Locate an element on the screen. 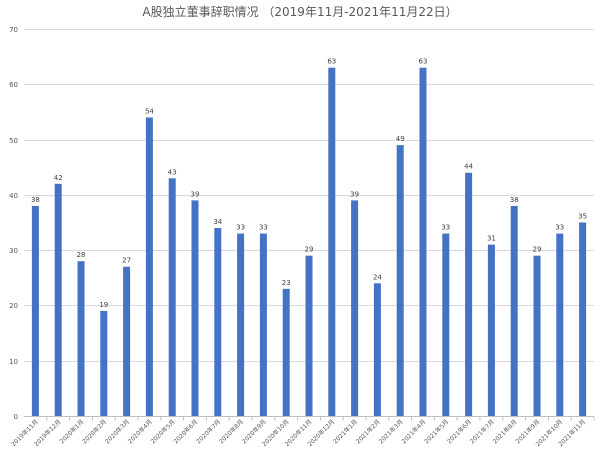 This screenshot has width=600, height=462. bar-value-label: 28 is located at coordinates (81, 255).